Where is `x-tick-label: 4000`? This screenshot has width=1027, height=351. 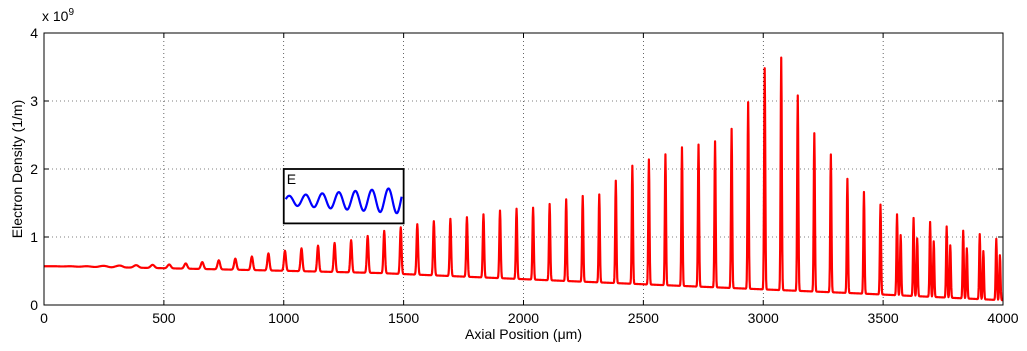
x-tick-label: 4000 is located at coordinates (1002, 318).